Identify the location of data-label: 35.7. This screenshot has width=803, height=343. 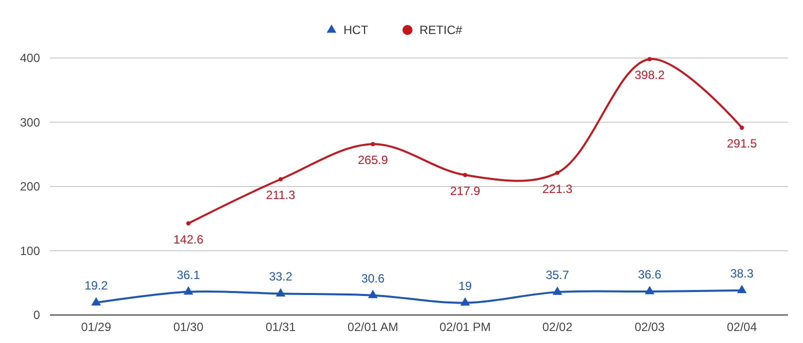
(558, 275).